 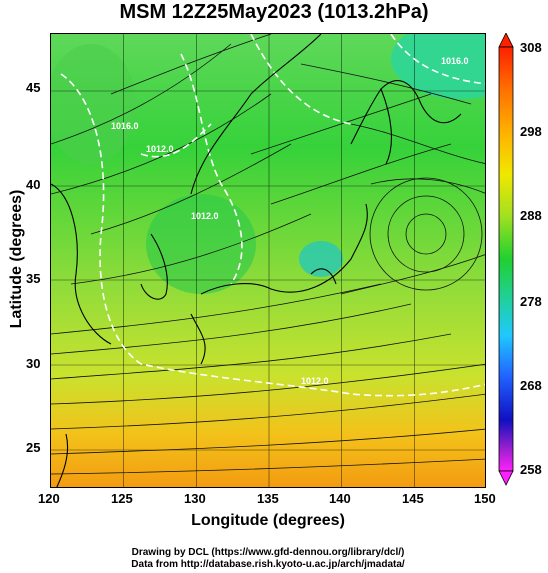 What do you see at coordinates (268, 520) in the screenshot?
I see `x-axis-label: Longitude (degrees)` at bounding box center [268, 520].